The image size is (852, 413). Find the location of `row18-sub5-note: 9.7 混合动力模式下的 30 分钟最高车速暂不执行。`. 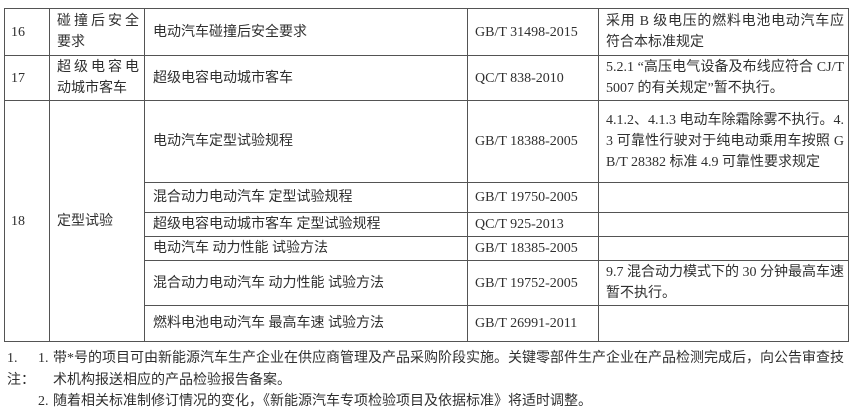

row18-sub5-note: 9.7 混合动力模式下的 30 分钟最高车速暂不执行。 is located at coordinates (723, 283).